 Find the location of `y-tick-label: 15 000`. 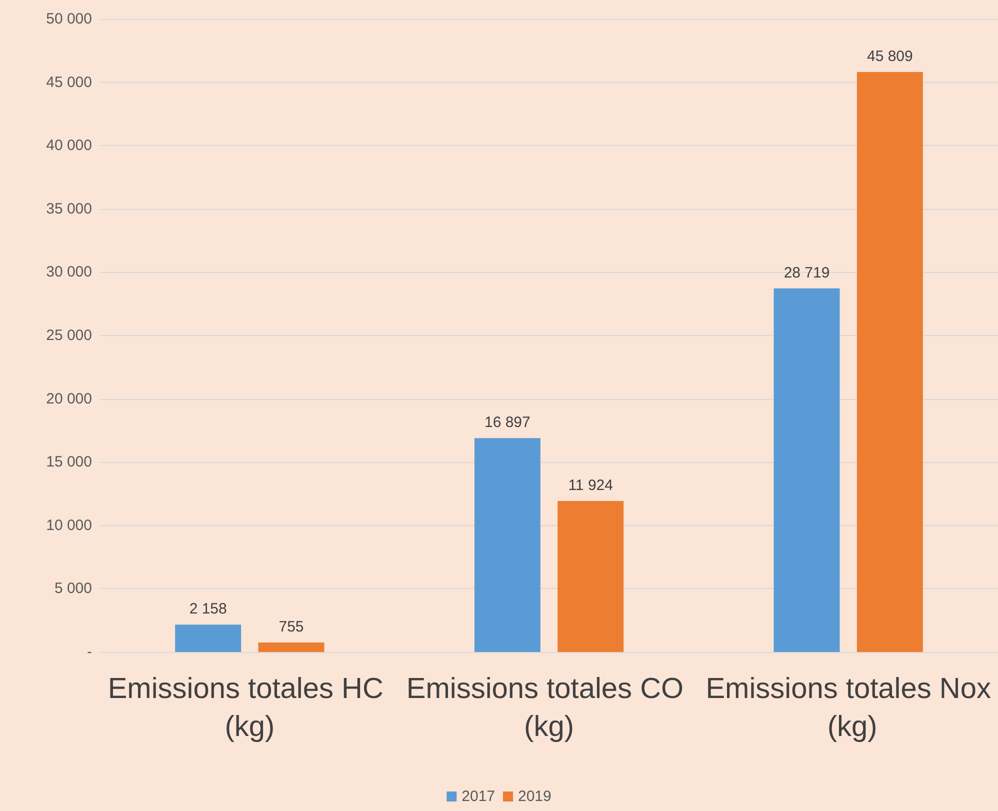

y-tick-label: 15 000 is located at coordinates (69, 462).